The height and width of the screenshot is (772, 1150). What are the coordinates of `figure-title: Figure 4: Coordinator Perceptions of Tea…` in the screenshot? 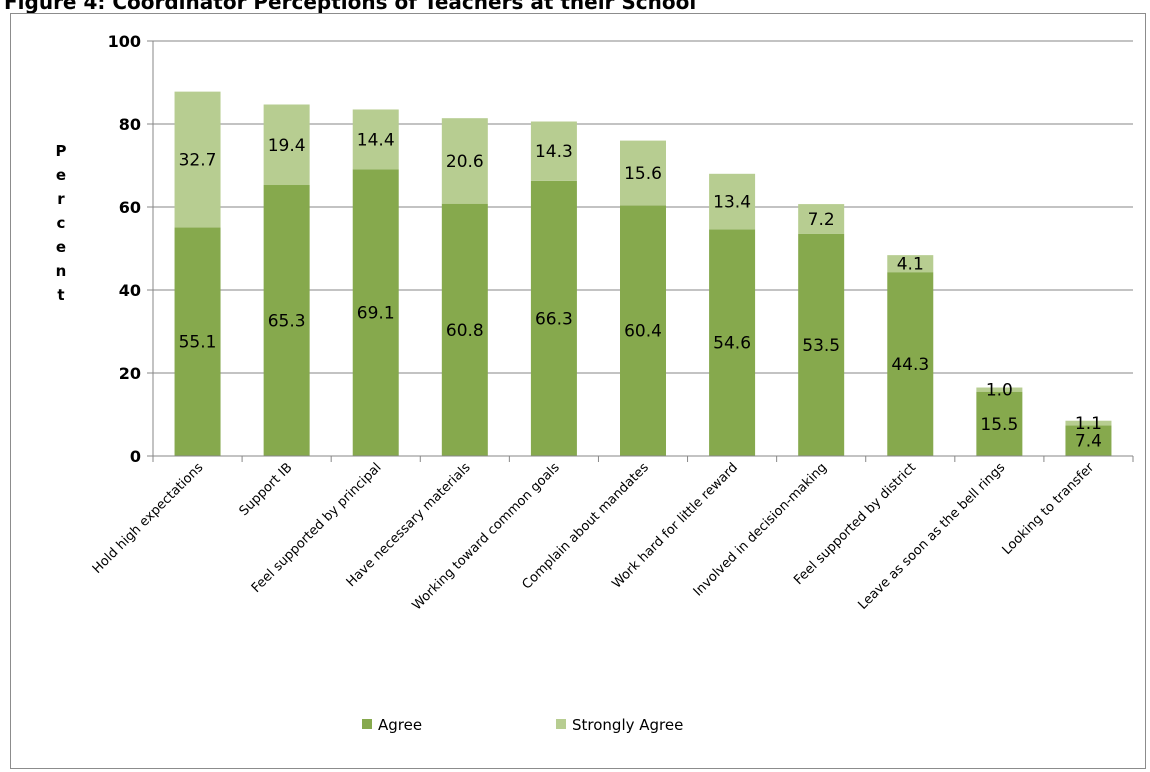 It's located at (350, 7).